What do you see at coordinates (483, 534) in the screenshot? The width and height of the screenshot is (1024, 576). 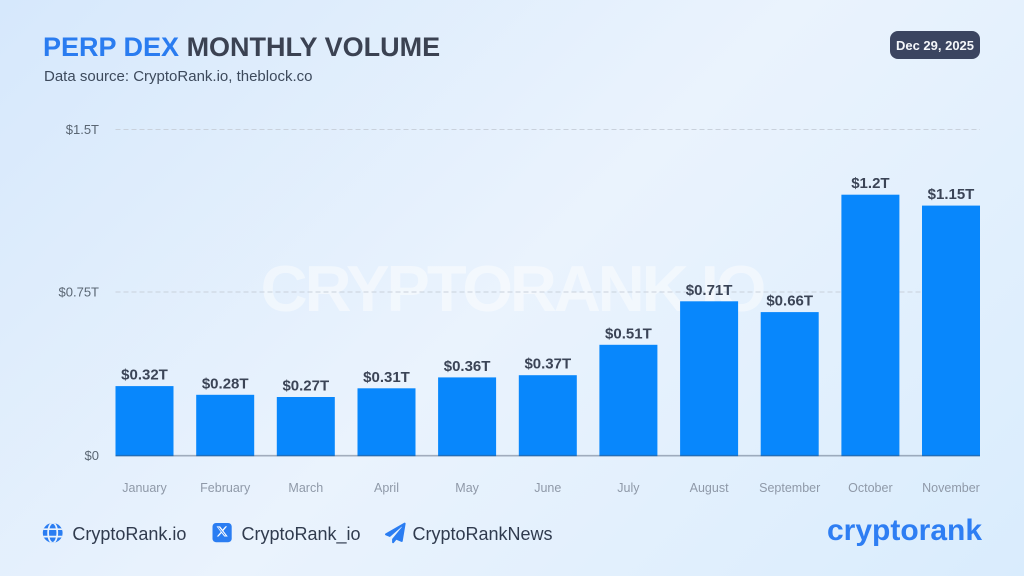 I see `svg-text: CryptoRankNews` at bounding box center [483, 534].